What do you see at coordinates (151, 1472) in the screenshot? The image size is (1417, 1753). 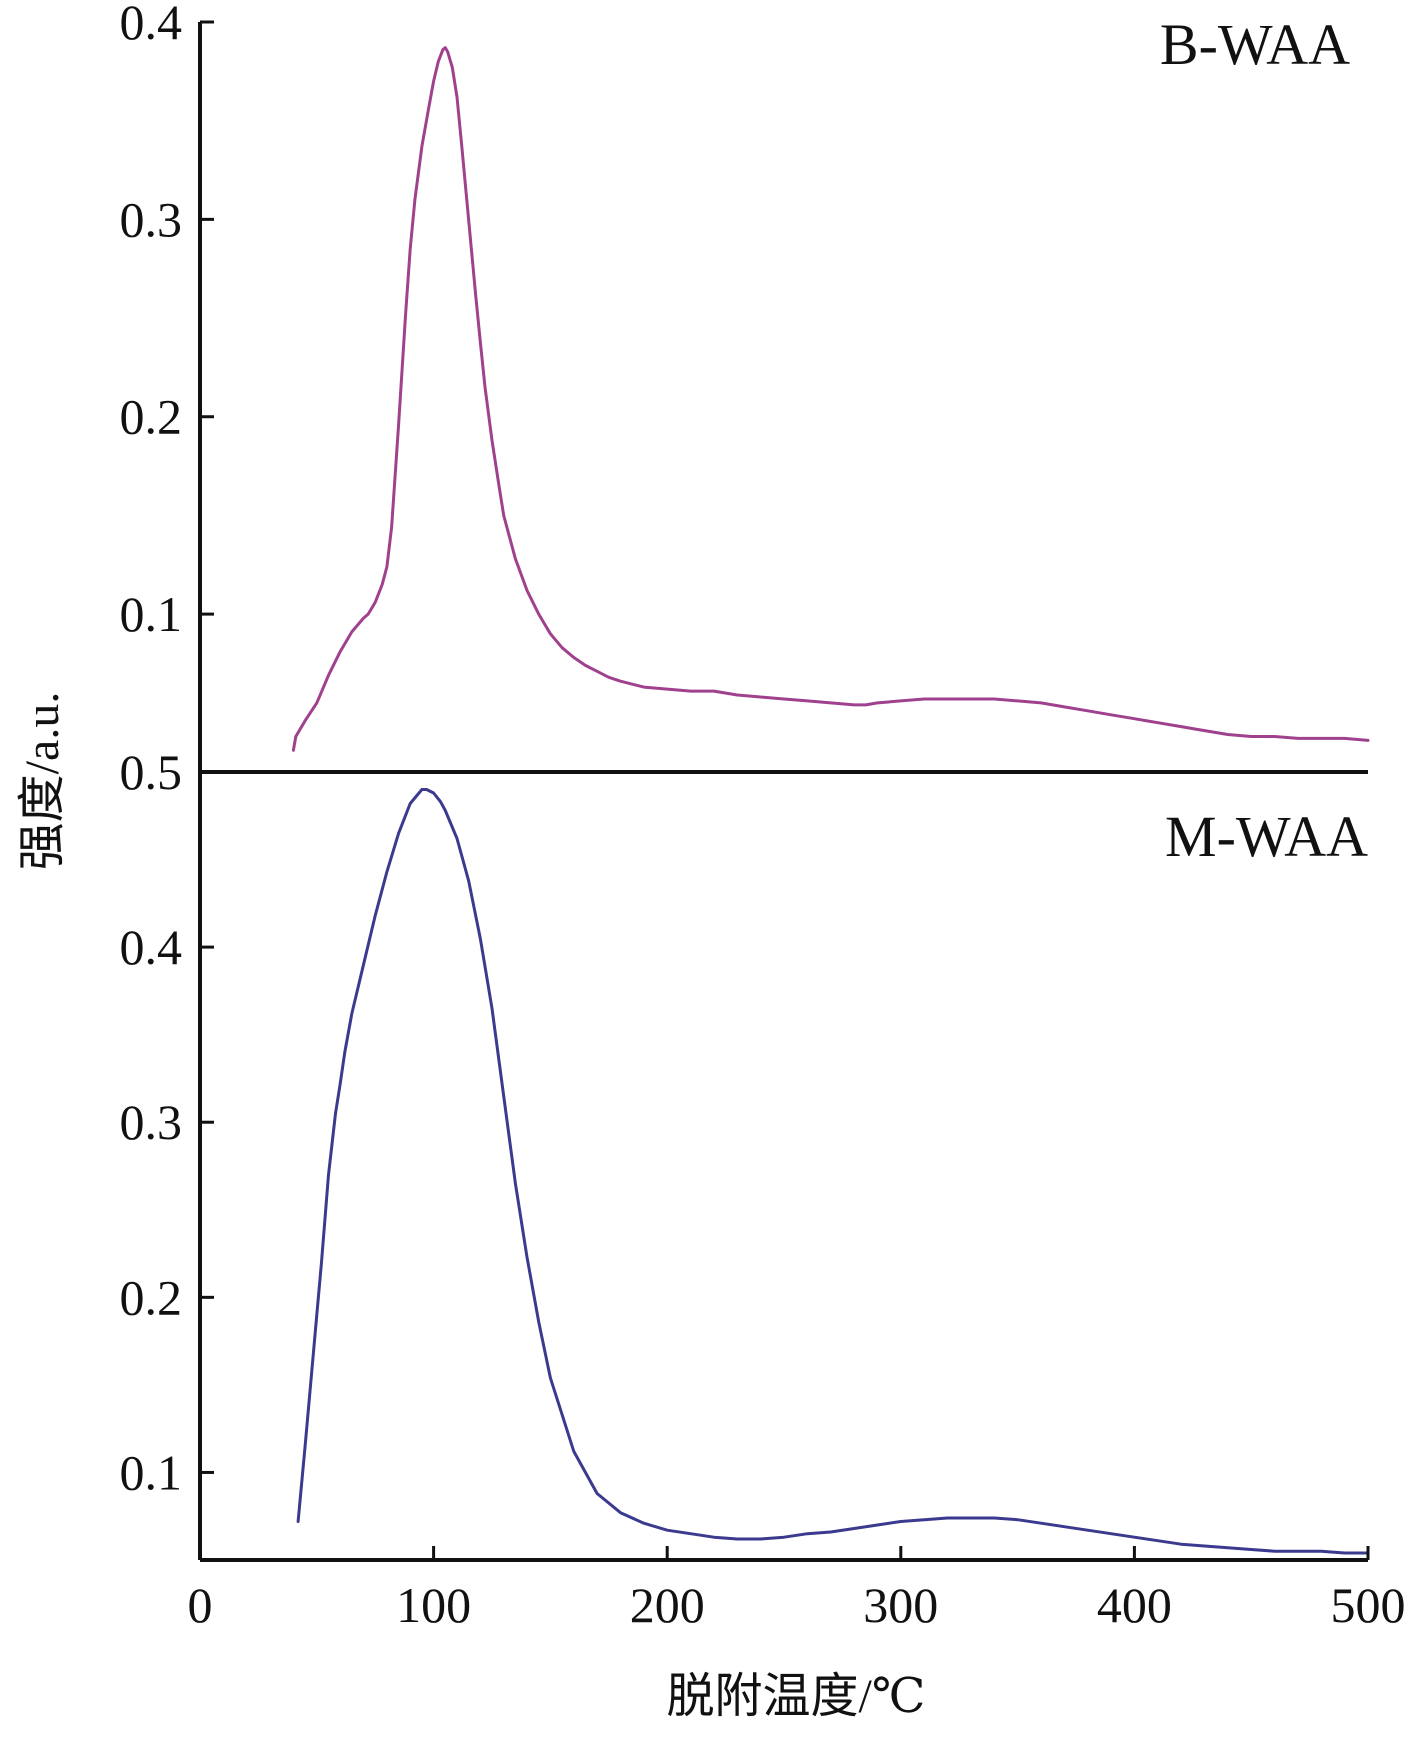 I see `y-tick-label-bottom: 0.1` at bounding box center [151, 1472].